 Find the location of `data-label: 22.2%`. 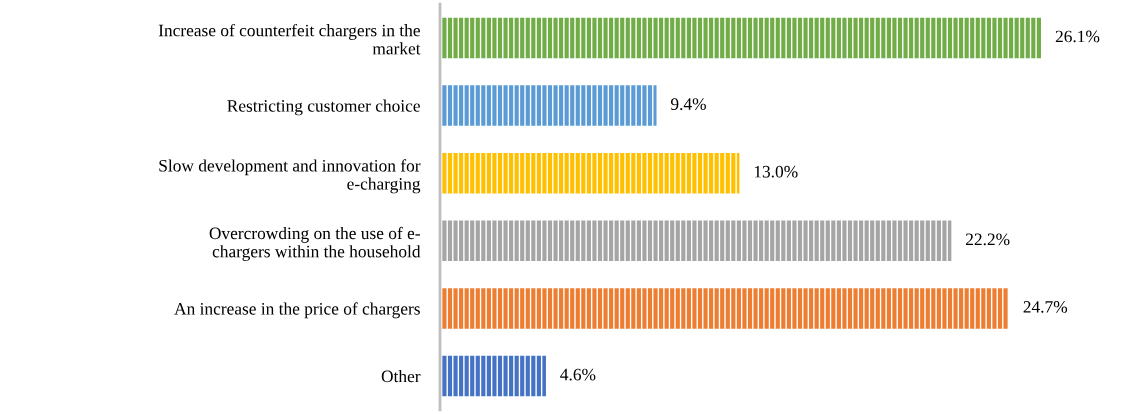

data-label: 22.2% is located at coordinates (988, 239).